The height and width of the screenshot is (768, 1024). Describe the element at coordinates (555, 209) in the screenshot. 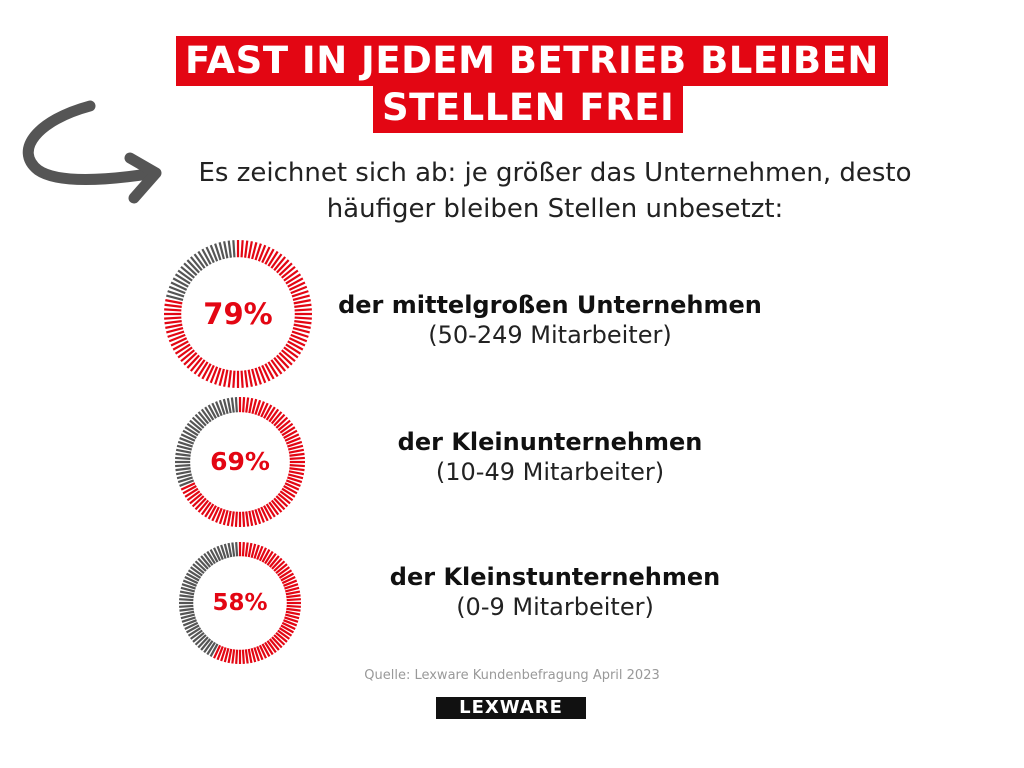

I see `subtitle-line-2: häufiger bleiben Stellen unbesetzt:` at that location.